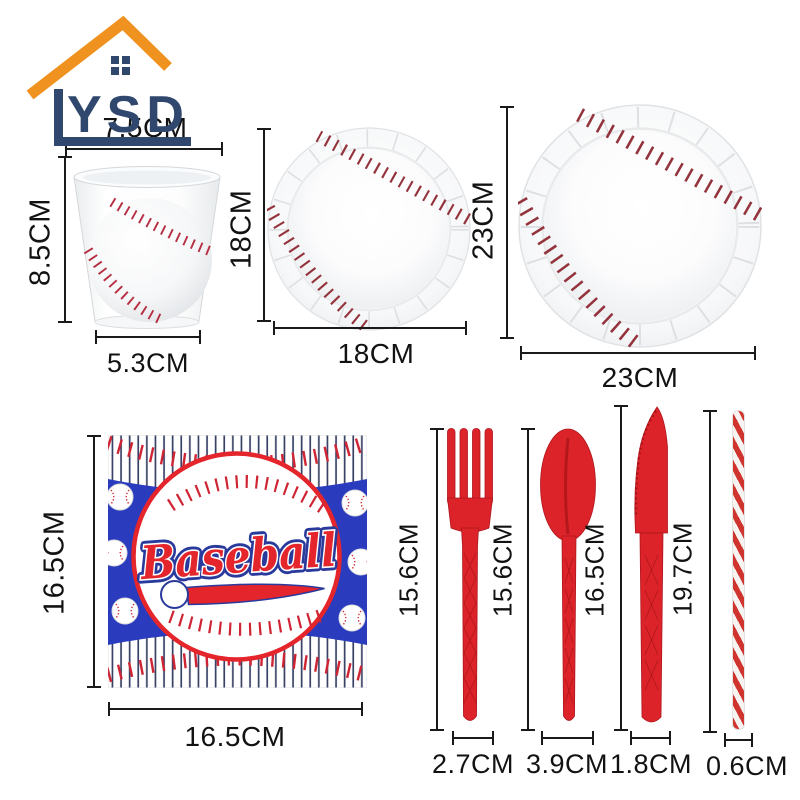 The height and width of the screenshot is (800, 800). I want to click on cup-height-label: 8.5CM, so click(40, 242).